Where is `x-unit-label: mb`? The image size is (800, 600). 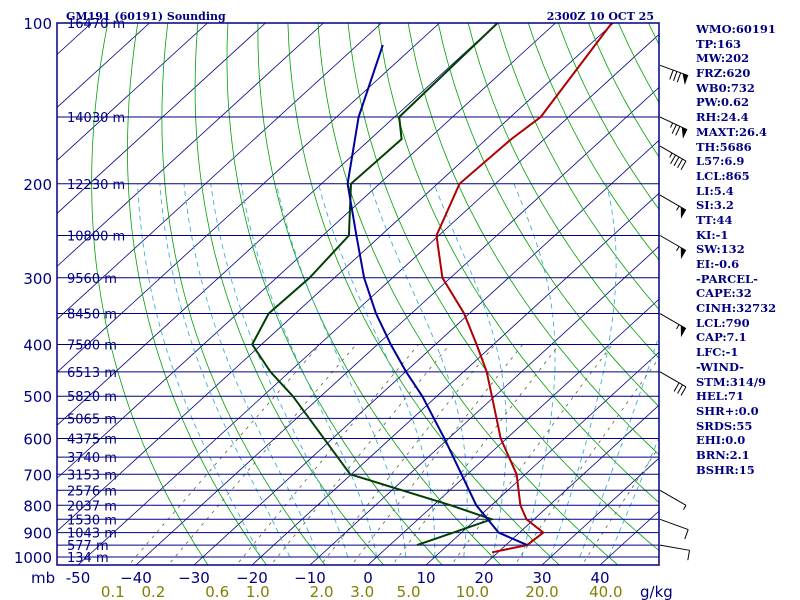
x-unit-label: mb is located at coordinates (43, 578).